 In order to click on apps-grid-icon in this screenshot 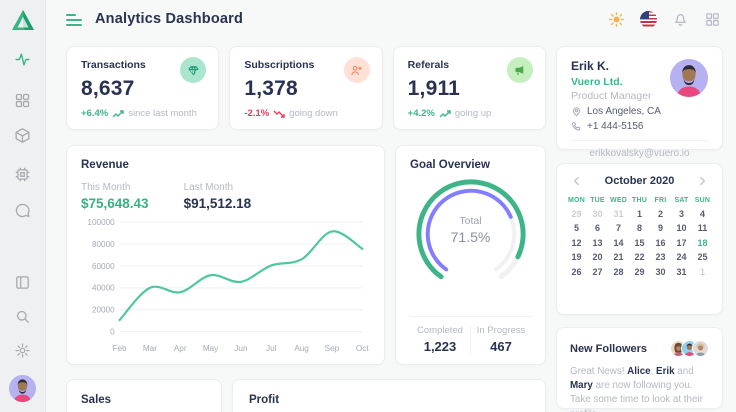, I will do `click(712, 19)`.